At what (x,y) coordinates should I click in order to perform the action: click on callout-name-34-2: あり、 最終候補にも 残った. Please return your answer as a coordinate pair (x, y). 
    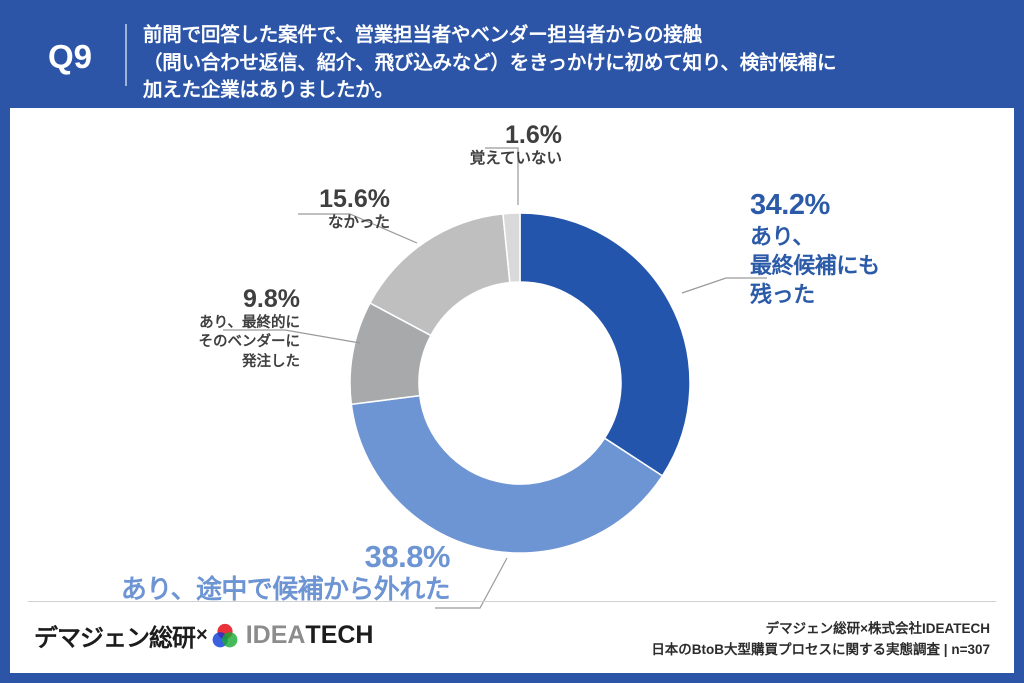
    Looking at the image, I should click on (815, 265).